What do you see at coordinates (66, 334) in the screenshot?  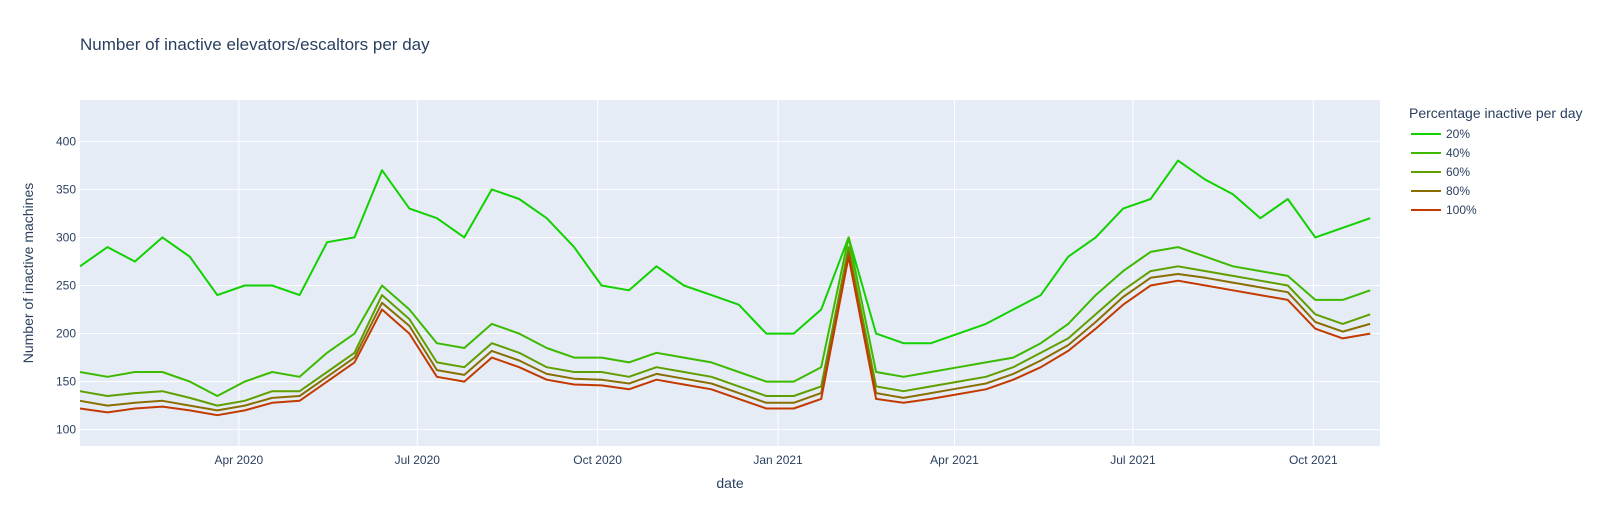 I see `y-tick-label: 200` at bounding box center [66, 334].